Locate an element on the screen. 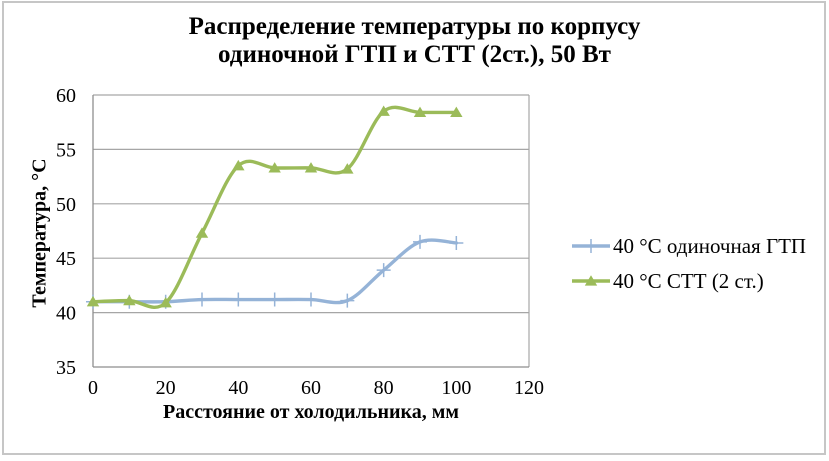 The height and width of the screenshot is (461, 829). x-tick-label-0: 0 is located at coordinates (93, 388).